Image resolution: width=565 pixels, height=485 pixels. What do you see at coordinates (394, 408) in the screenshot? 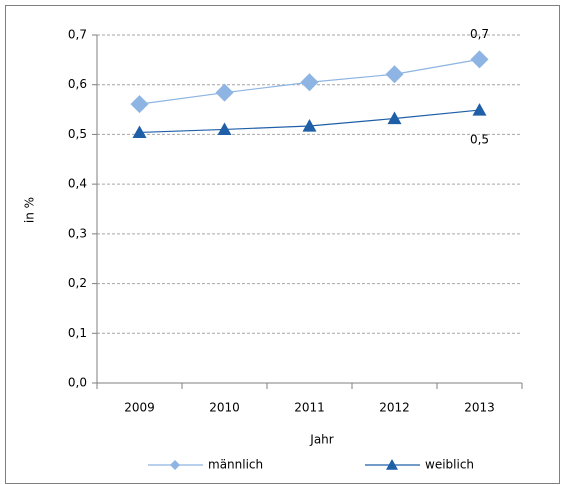
I see `x-tick-label: 2012` at bounding box center [394, 408].